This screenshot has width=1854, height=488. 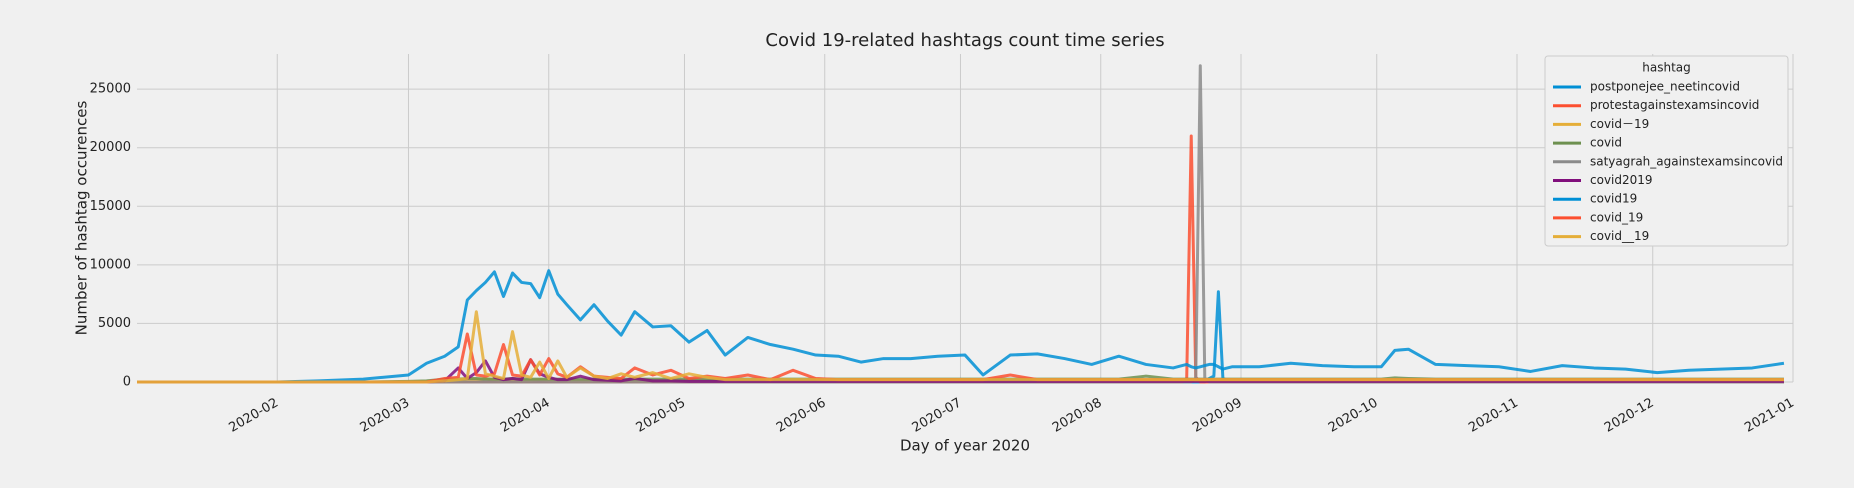 I want to click on legend-label: covid19, so click(x=1613, y=199).